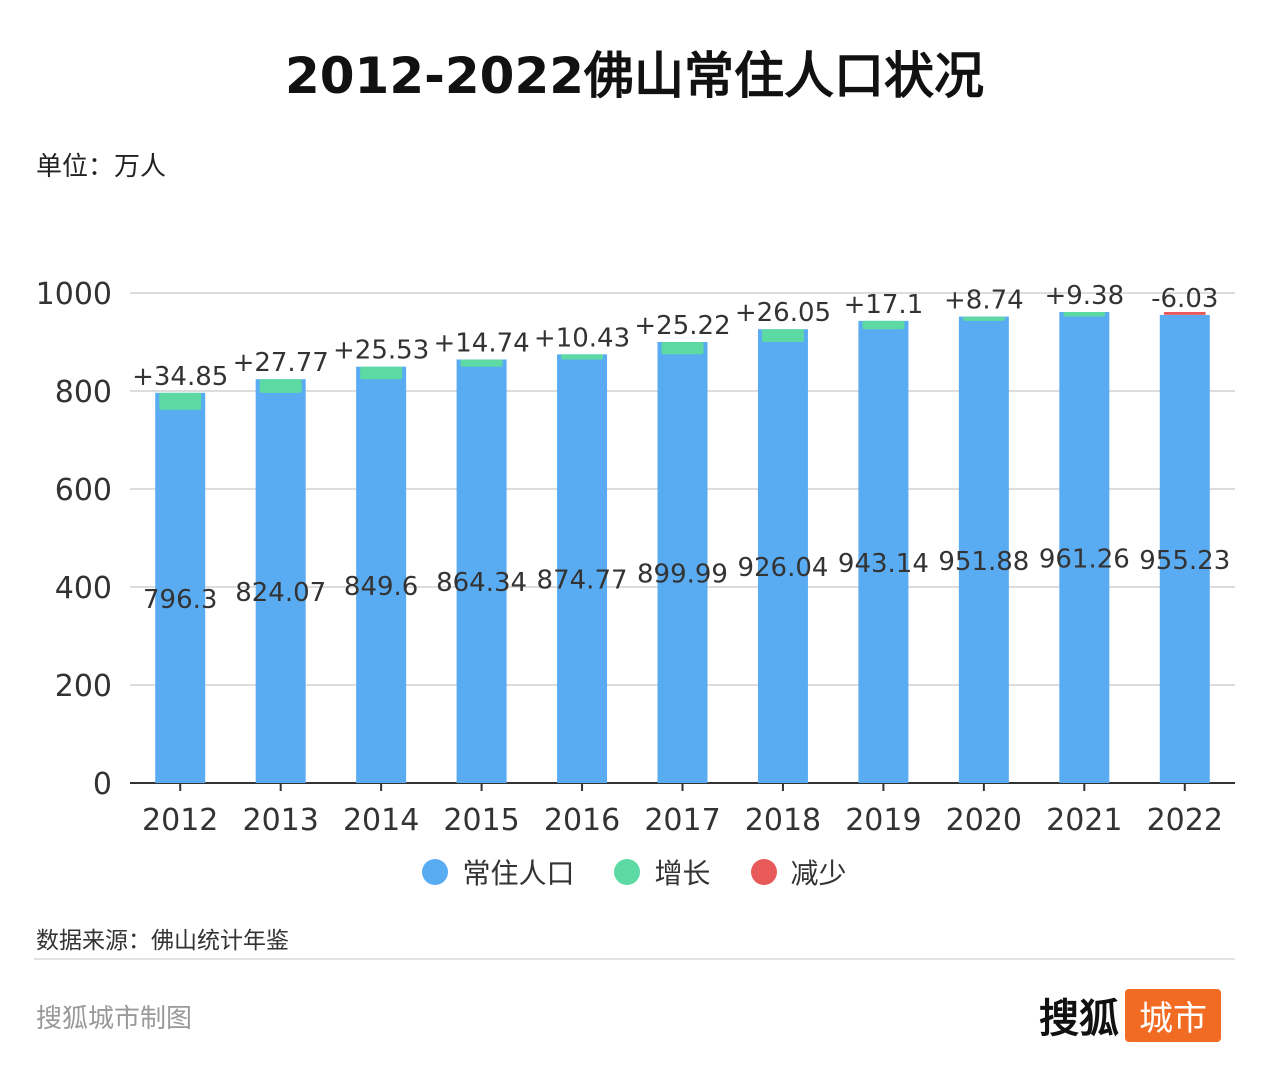  Describe the element at coordinates (102, 784) in the screenshot. I see `y-tick-label: 0` at that location.